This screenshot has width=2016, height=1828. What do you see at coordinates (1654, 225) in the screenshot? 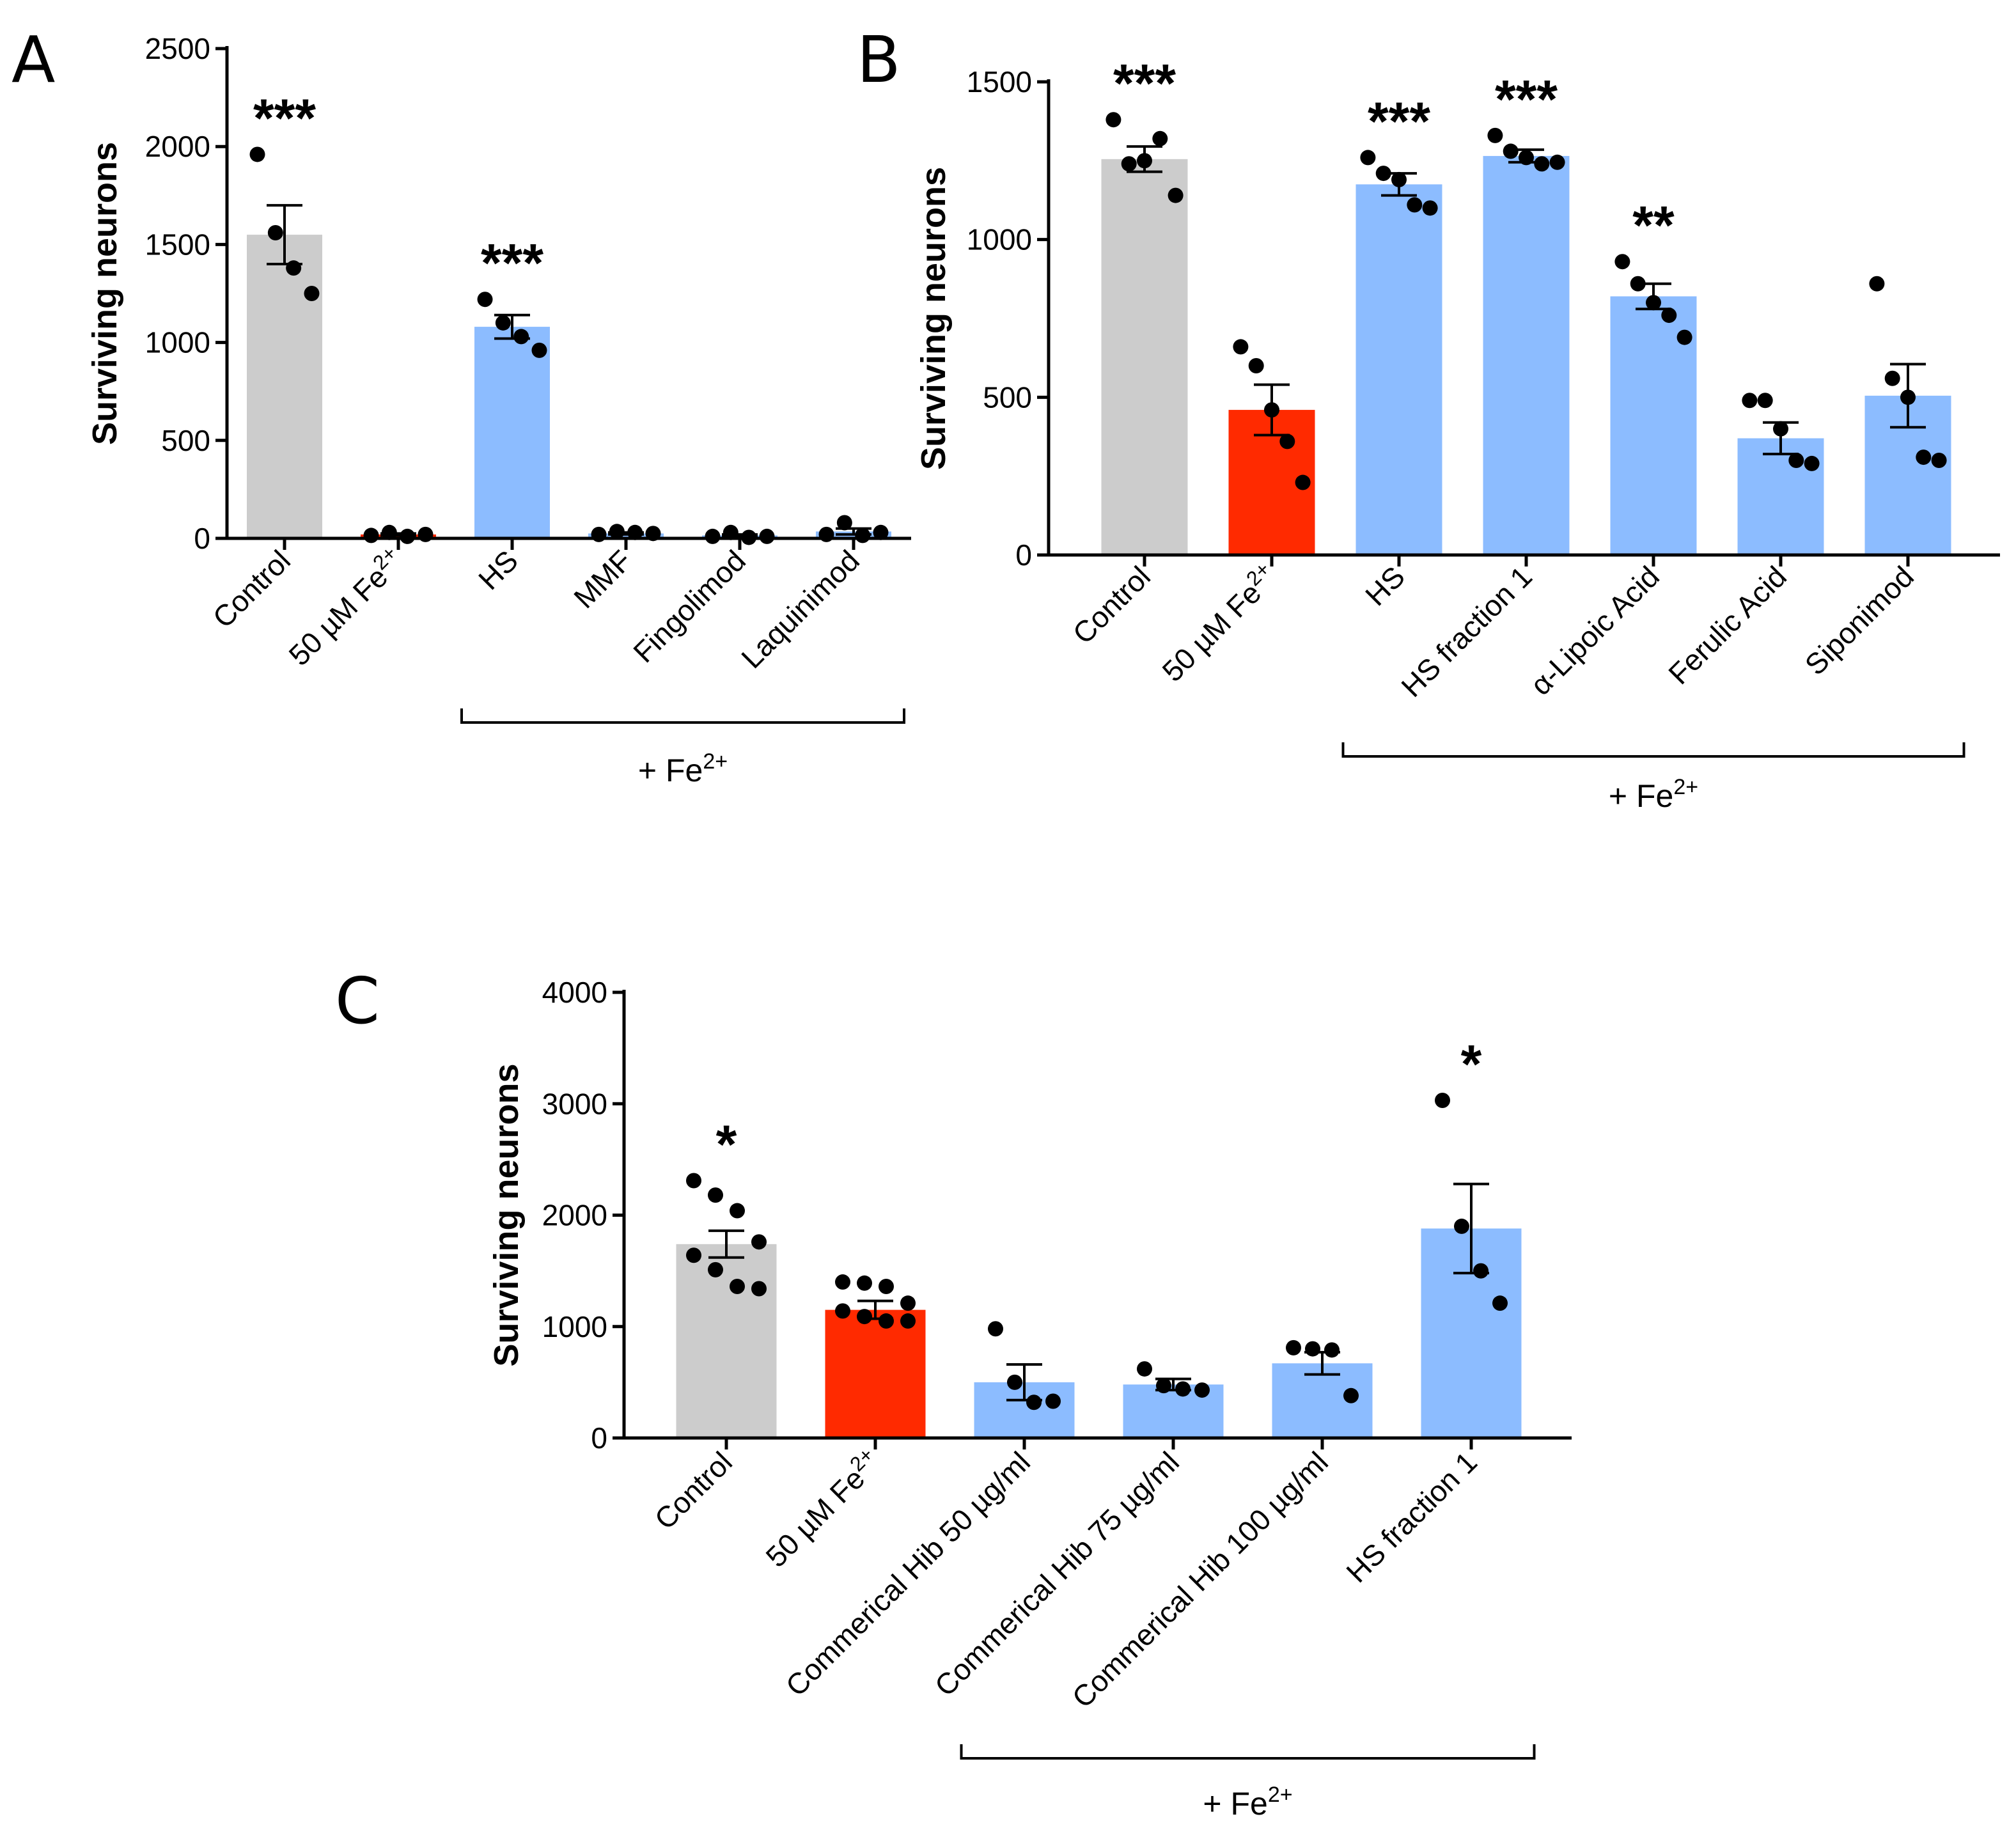
I see `significance-stars: **` at bounding box center [1654, 225].